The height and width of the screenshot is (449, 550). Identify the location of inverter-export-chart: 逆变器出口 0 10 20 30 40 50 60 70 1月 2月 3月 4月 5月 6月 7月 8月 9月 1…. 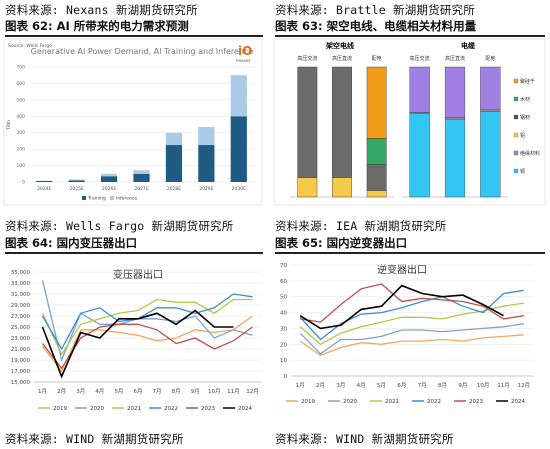
(407, 334).